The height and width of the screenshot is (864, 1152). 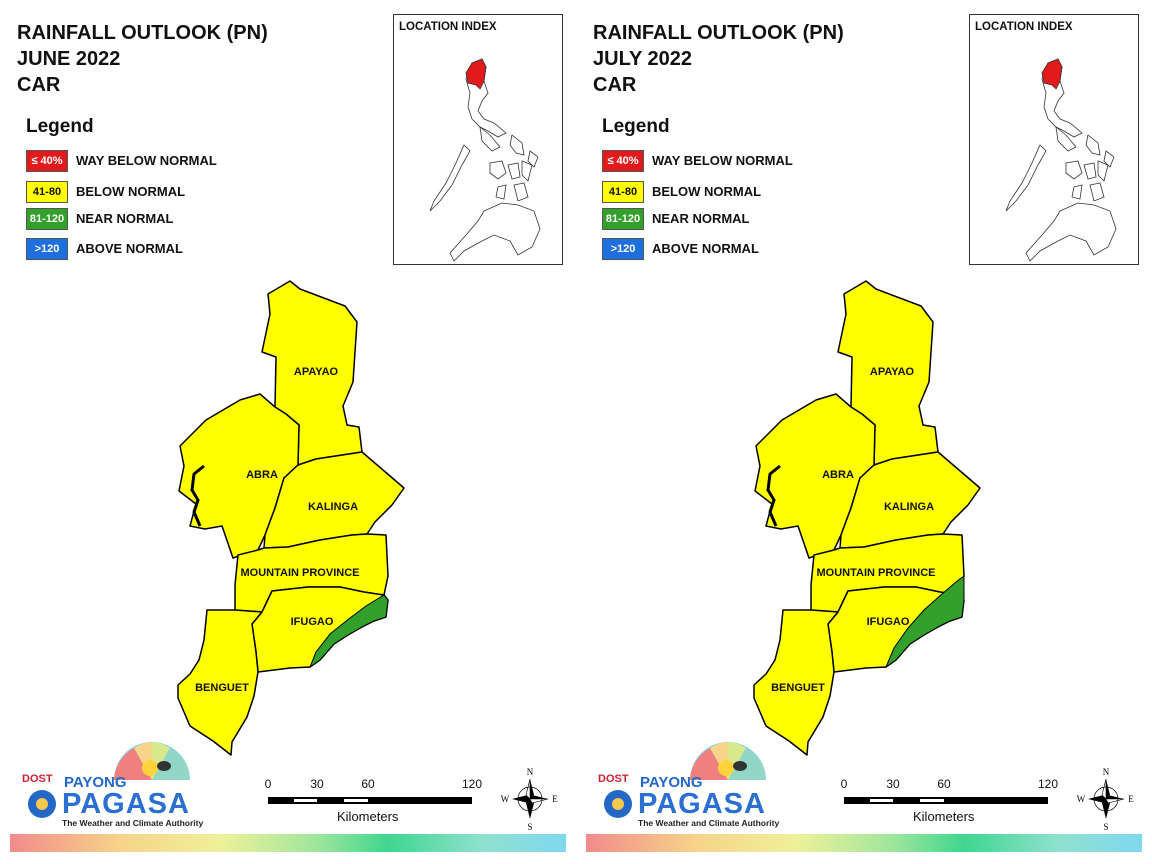 I want to click on map-title: RAINFALL OUTLOOK (PN) JULY 2022 CAR, so click(x=718, y=59).